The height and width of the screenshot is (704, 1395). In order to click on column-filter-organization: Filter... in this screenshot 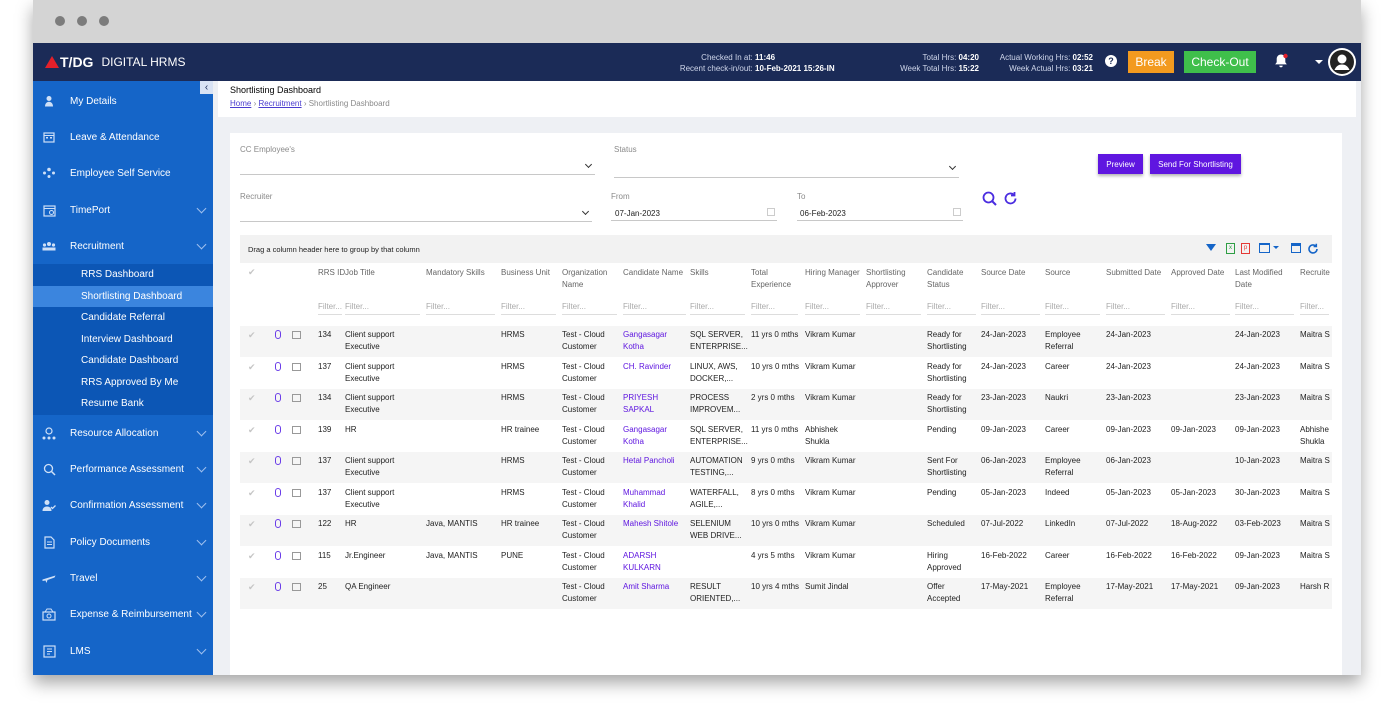, I will do `click(589, 308)`.